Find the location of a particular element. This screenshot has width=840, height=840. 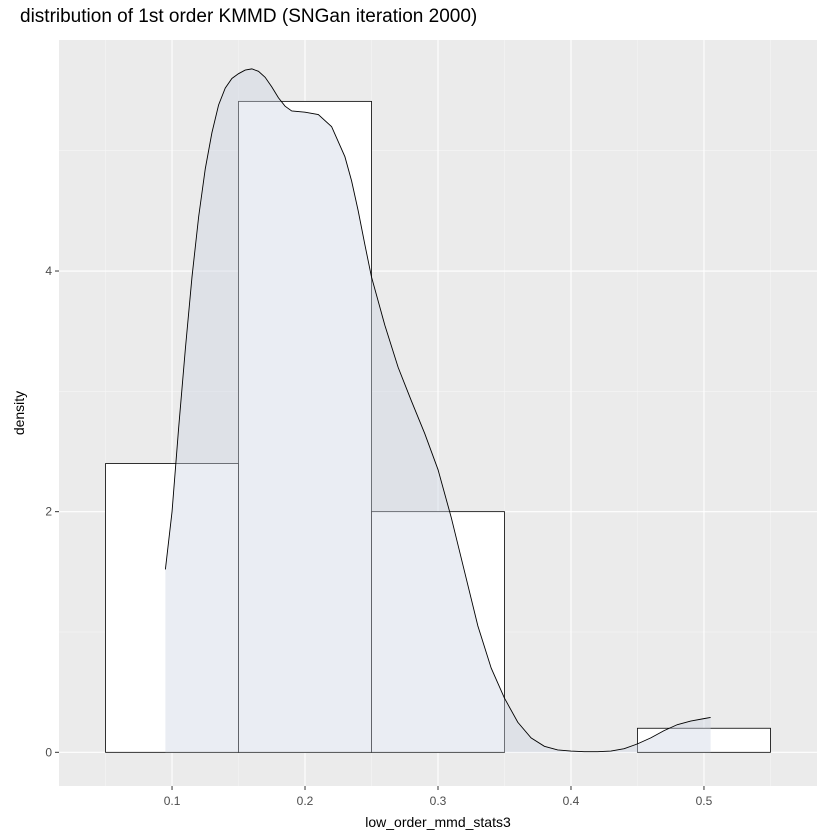

y-tick-label: 0 is located at coordinates (48, 752).